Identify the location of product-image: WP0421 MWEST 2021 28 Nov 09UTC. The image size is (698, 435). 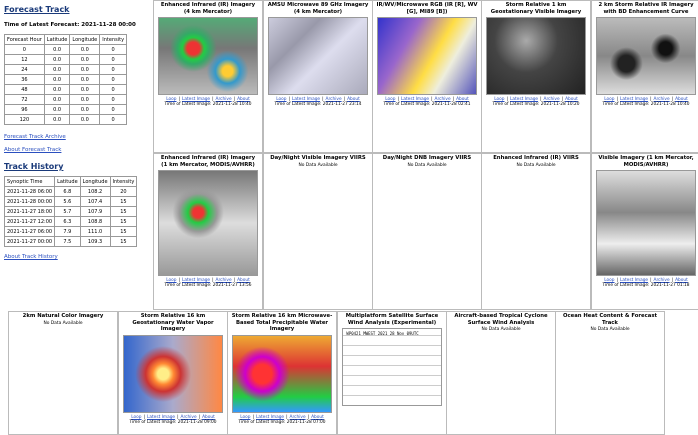
(392, 367).